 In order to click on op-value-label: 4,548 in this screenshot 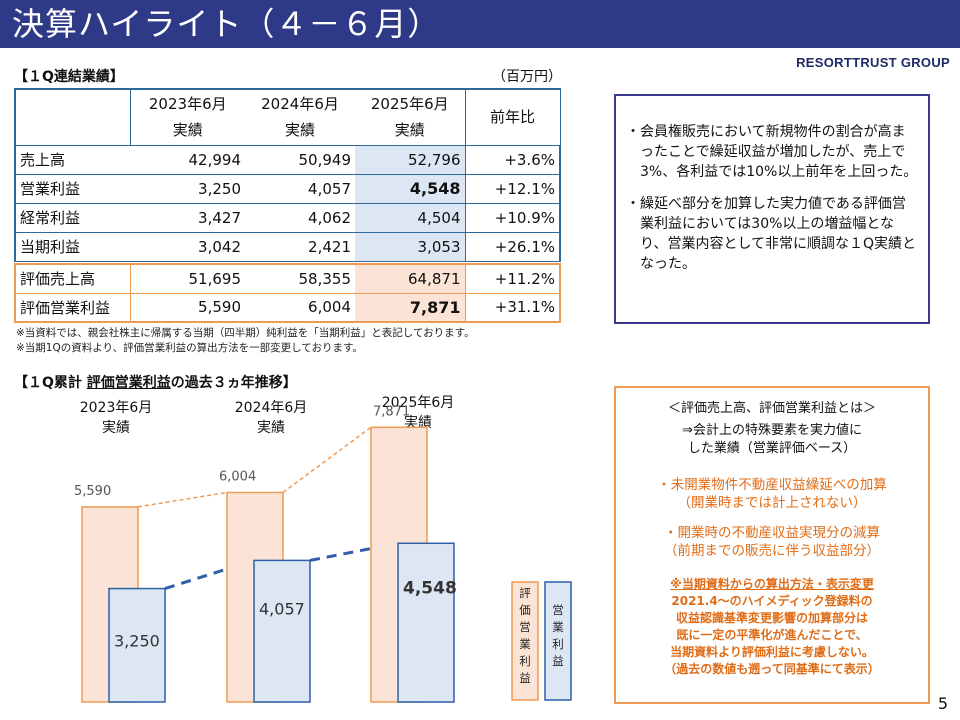, I will do `click(430, 588)`.